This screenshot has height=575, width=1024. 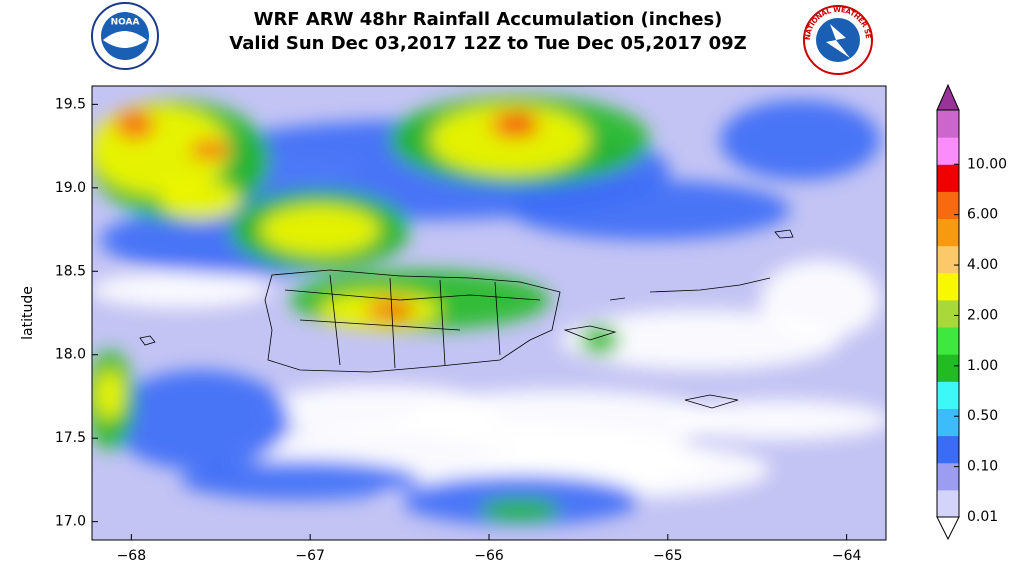 I want to click on y-tick-label: 18.0, so click(x=70, y=355).